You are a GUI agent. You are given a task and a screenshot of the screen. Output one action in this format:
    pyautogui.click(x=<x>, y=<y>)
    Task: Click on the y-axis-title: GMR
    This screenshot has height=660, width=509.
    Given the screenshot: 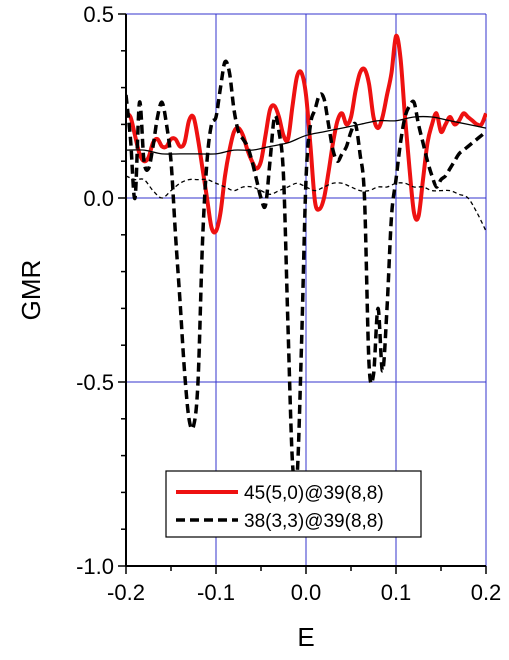 What is the action you would take?
    pyautogui.click(x=31, y=290)
    